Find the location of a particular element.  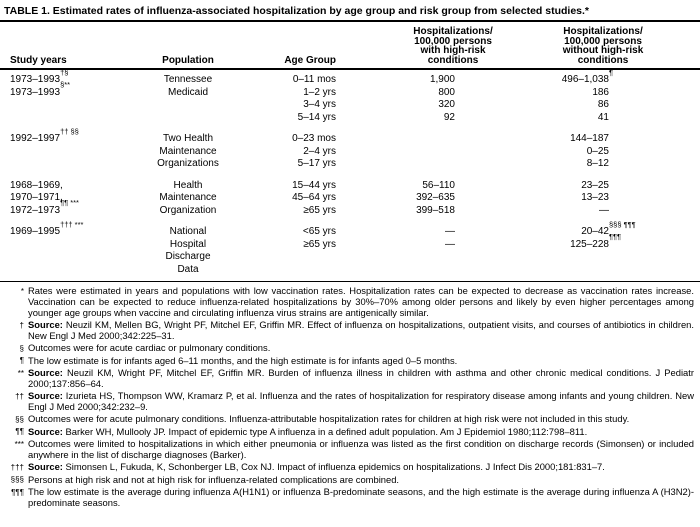

footnote-marker: ¶ is located at coordinates (21, 360).